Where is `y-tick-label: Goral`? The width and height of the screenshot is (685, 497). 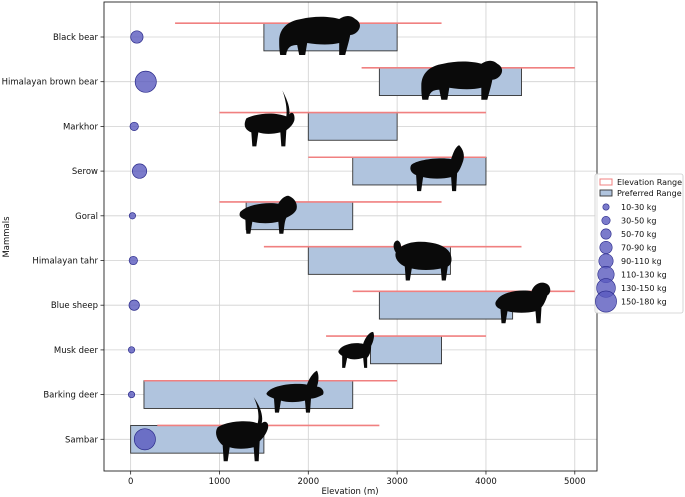 y-tick-label: Goral is located at coordinates (86, 217).